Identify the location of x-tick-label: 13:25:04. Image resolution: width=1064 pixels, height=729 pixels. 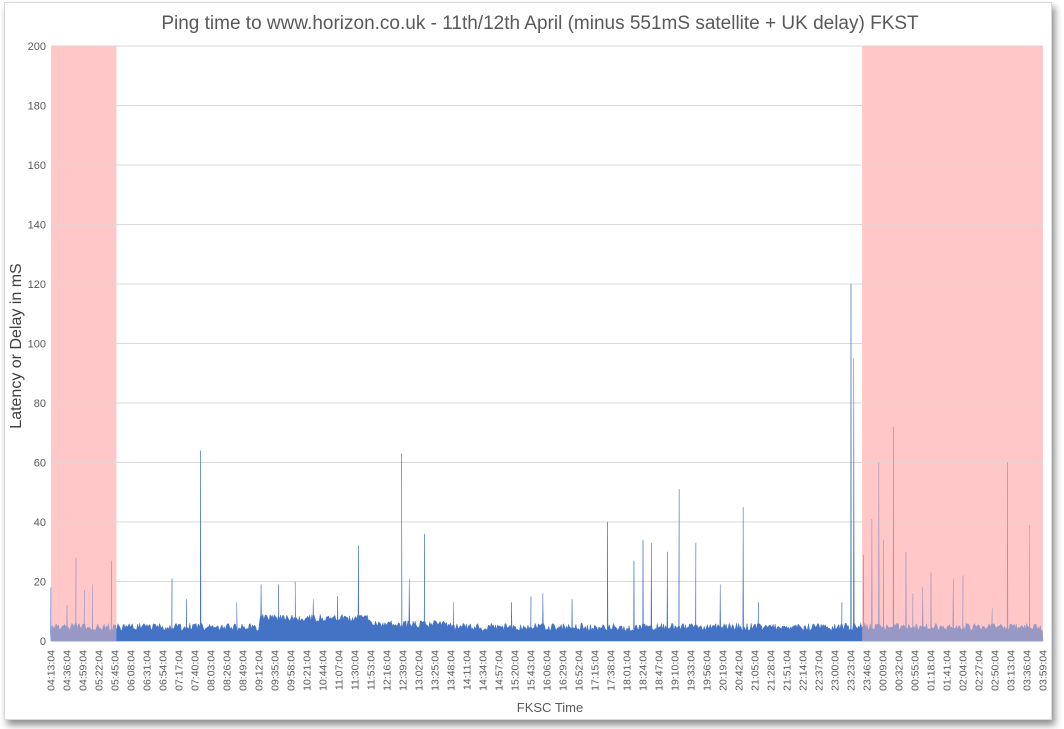
(436, 670).